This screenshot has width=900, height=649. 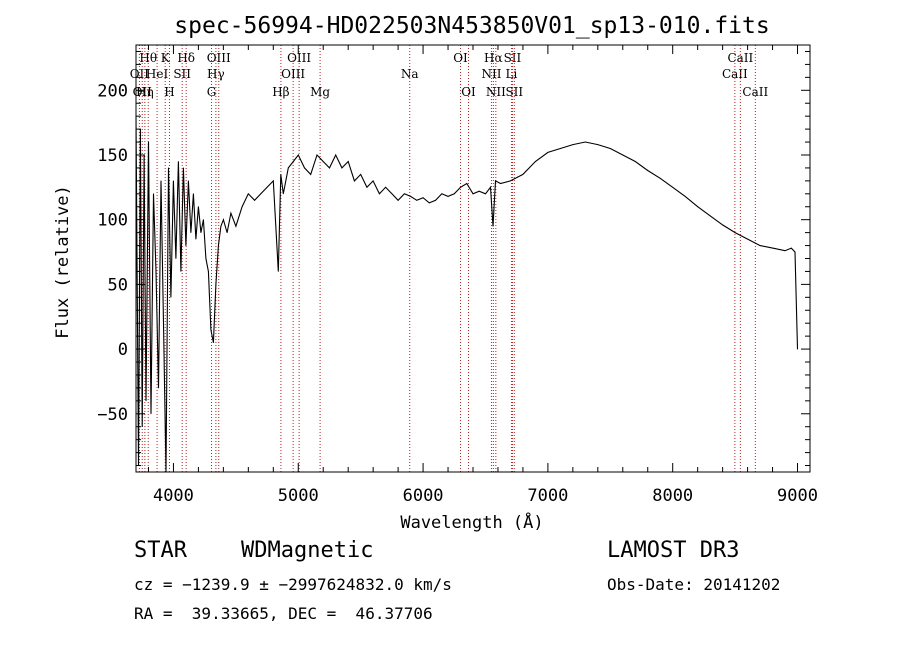 What do you see at coordinates (320, 92) in the screenshot?
I see `spectral-line-label: Mg` at bounding box center [320, 92].